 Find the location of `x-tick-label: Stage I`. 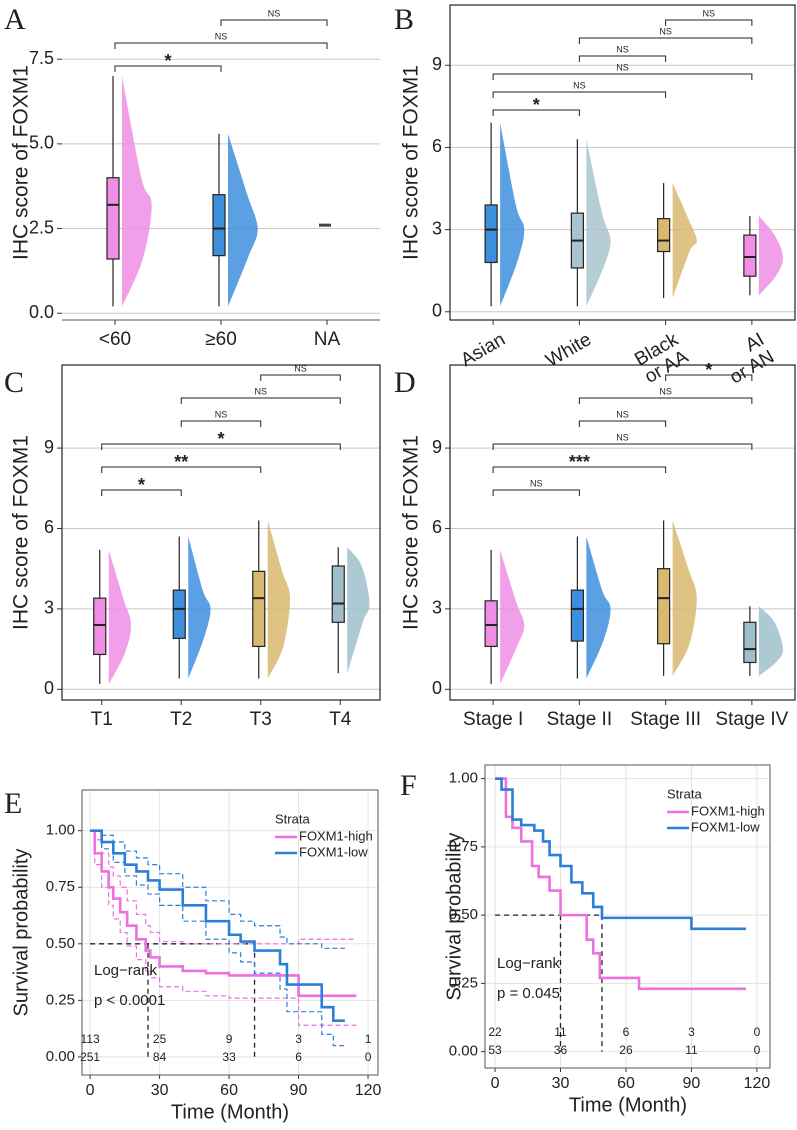

x-tick-label: Stage I is located at coordinates (493, 719).